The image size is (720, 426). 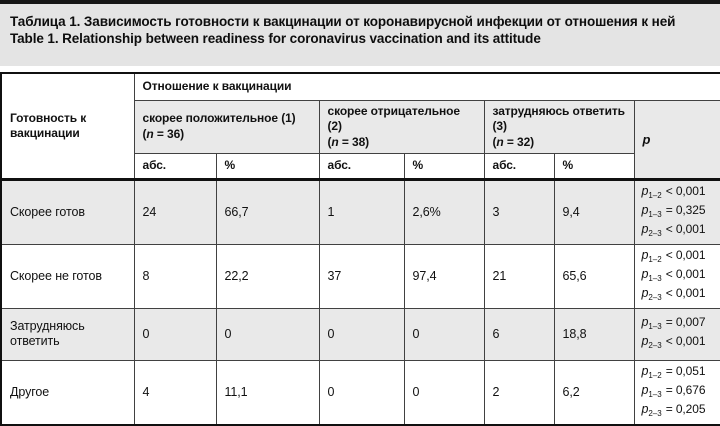 What do you see at coordinates (519, 276) in the screenshot?
I see `value-cell: 21` at bounding box center [519, 276].